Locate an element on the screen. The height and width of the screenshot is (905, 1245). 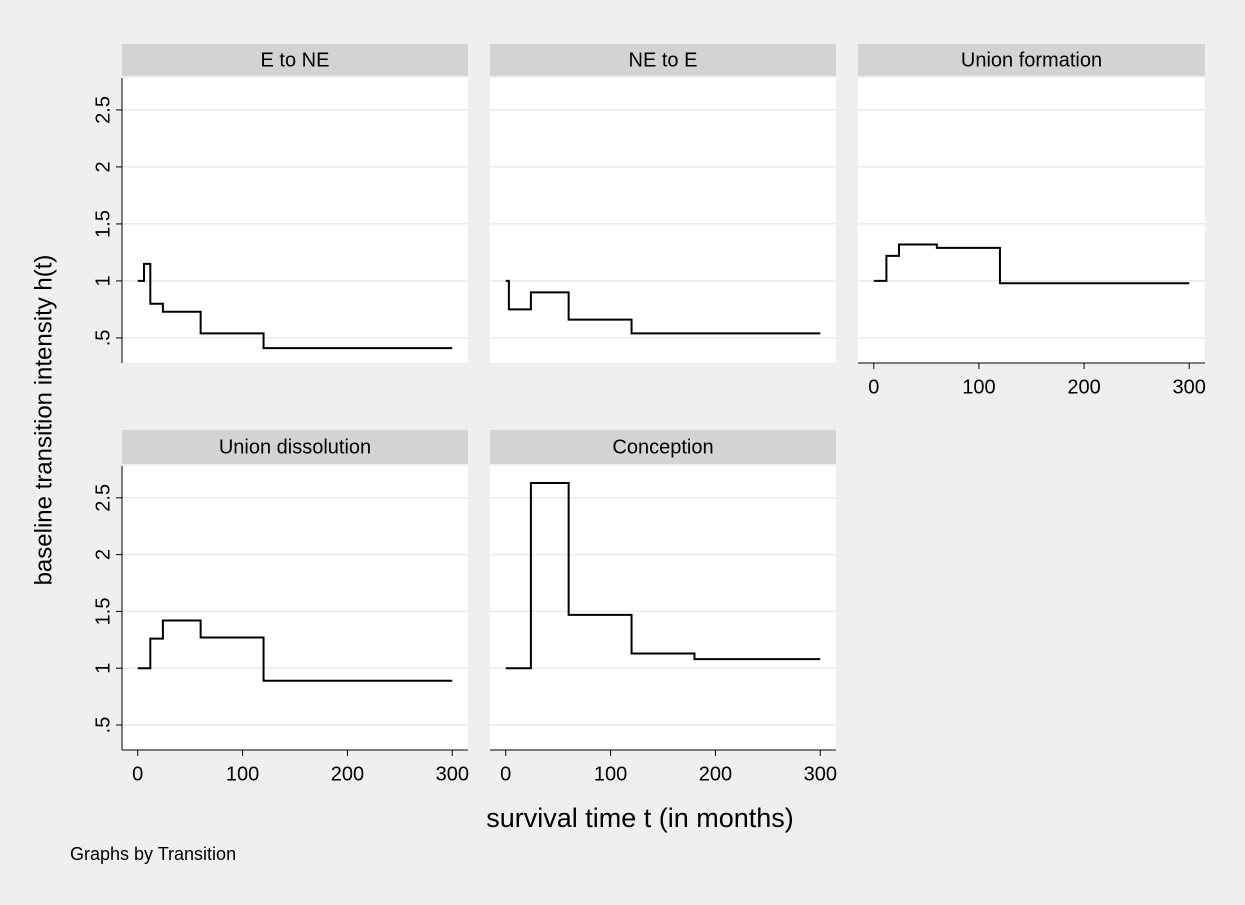
panel-title: Union formation is located at coordinates (1031, 60).